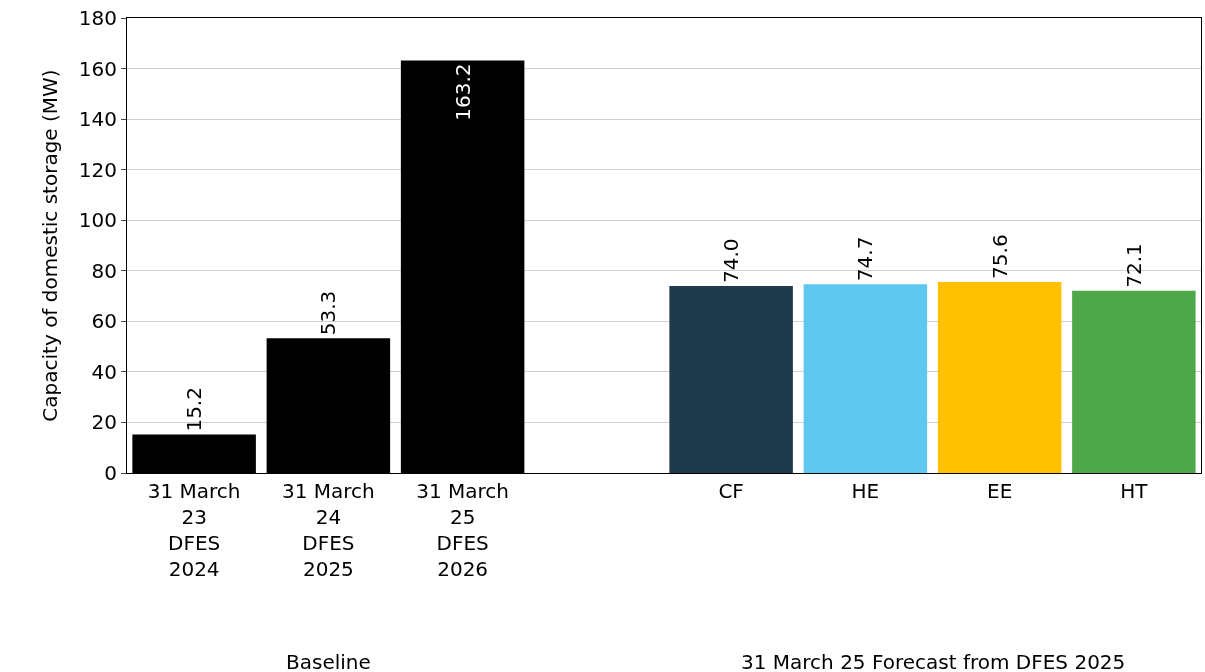 This screenshot has height=672, width=1205. I want to click on y-tick-label: 80, so click(104, 270).